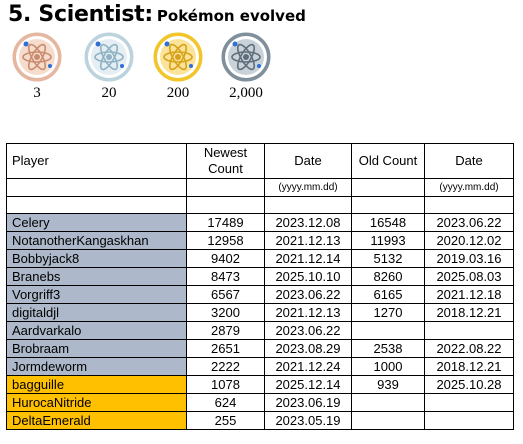 This screenshot has height=444, width=523. What do you see at coordinates (225, 312) in the screenshot?
I see `newest-count-cell: 3200` at bounding box center [225, 312].